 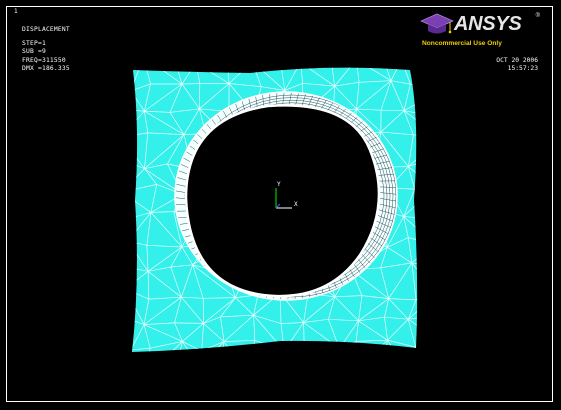 What do you see at coordinates (44, 60) in the screenshot?
I see `frequency-label: FREQ=311550` at bounding box center [44, 60].